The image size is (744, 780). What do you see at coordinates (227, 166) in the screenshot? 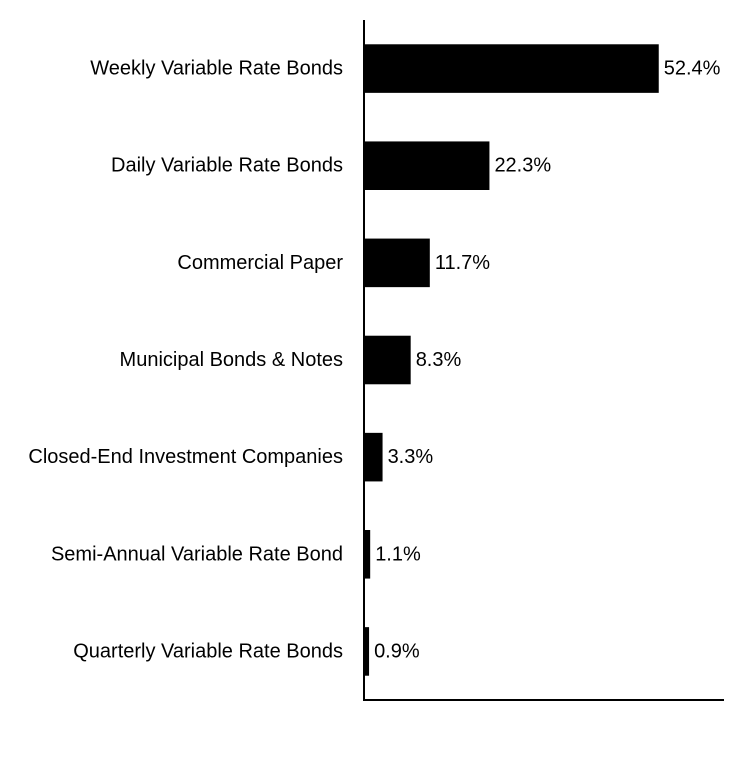
I see `category-label: Daily Variable Rate Bonds` at bounding box center [227, 166].